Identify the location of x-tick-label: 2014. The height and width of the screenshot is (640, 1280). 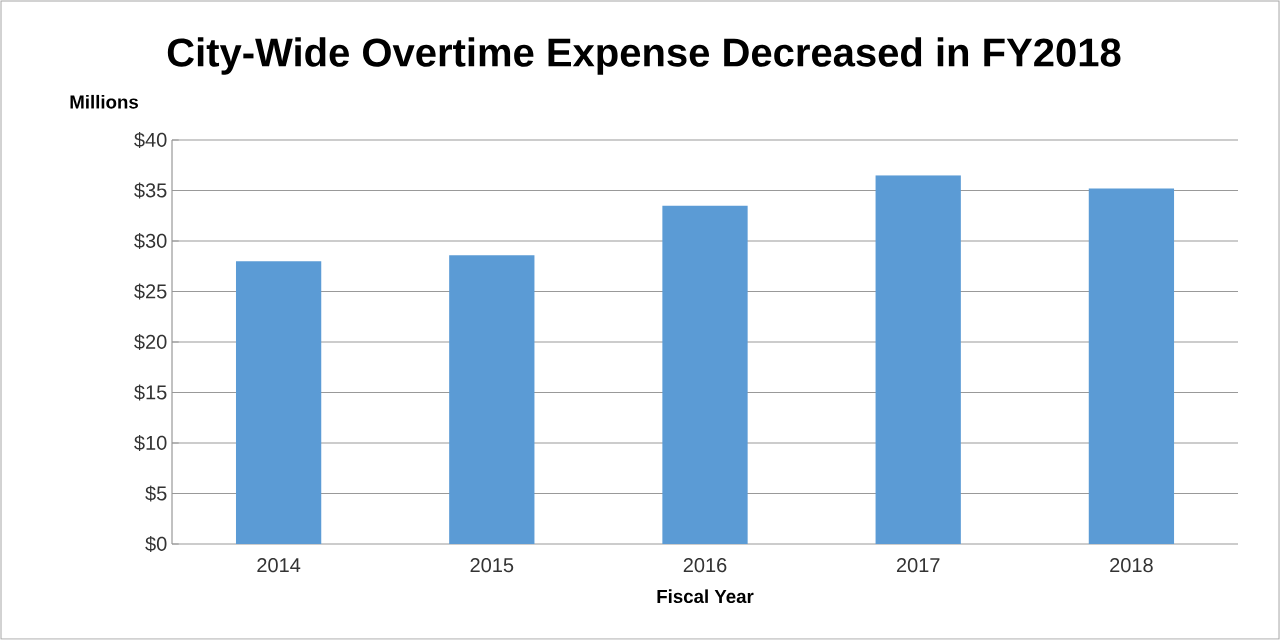
(279, 565).